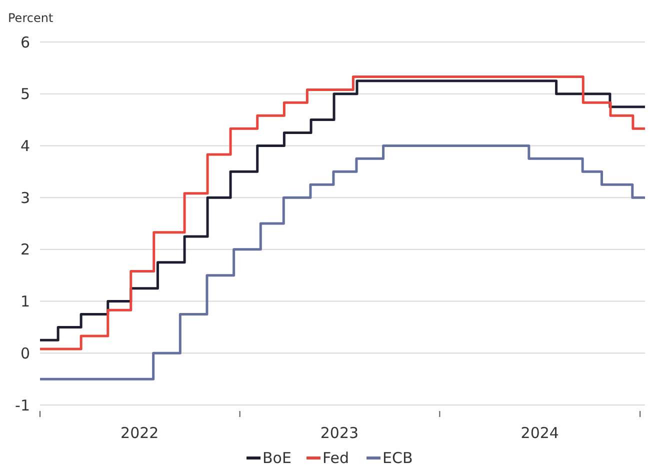 The image size is (653, 473). What do you see at coordinates (339, 433) in the screenshot?
I see `x-tick-label: 2023` at bounding box center [339, 433].